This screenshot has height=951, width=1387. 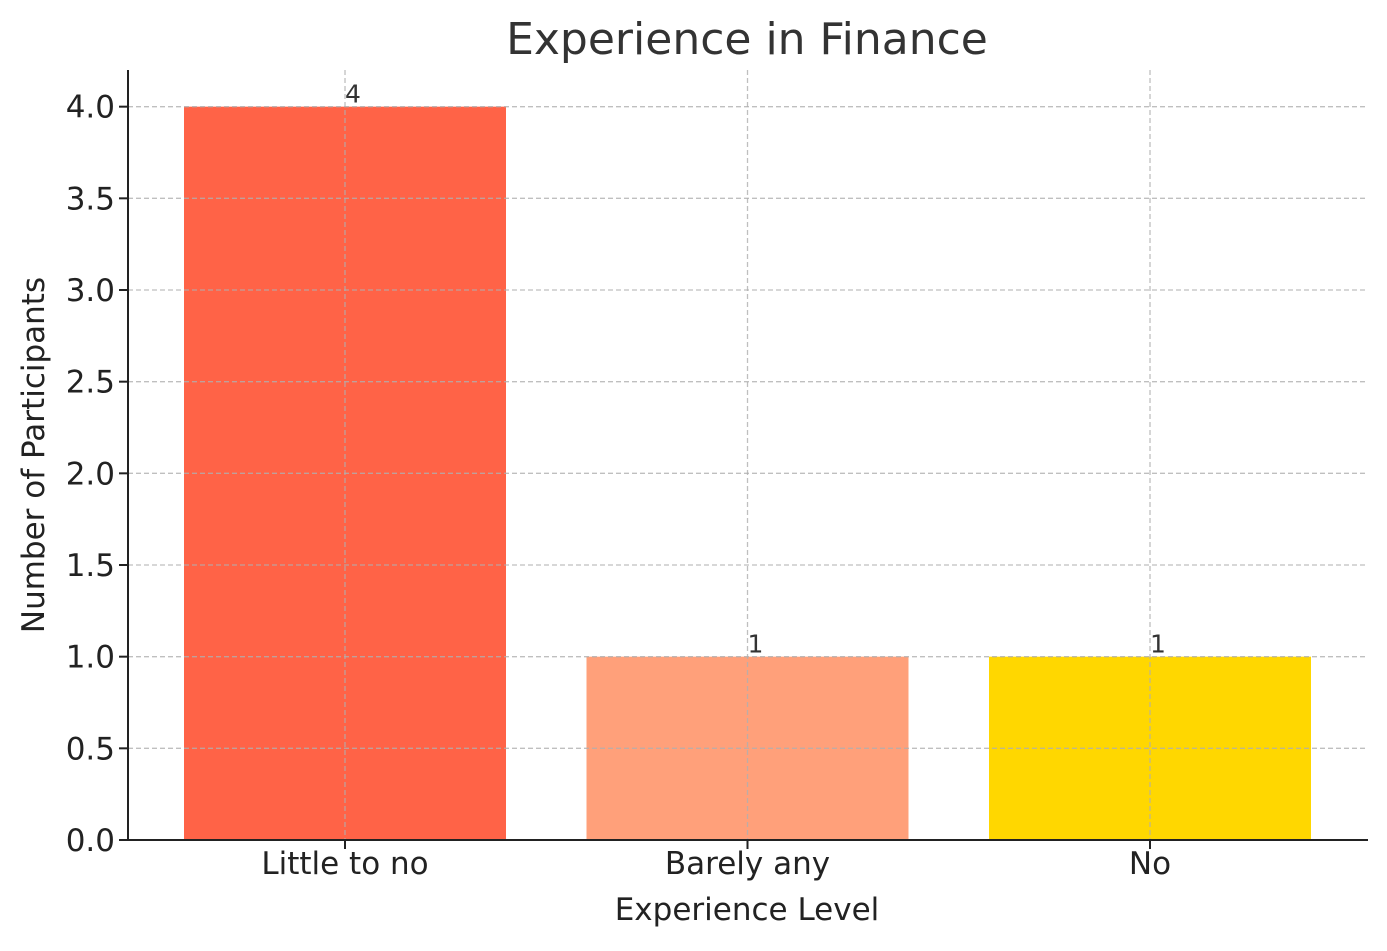 What do you see at coordinates (90, 383) in the screenshot?
I see `y-tick-label: 2.5` at bounding box center [90, 383].